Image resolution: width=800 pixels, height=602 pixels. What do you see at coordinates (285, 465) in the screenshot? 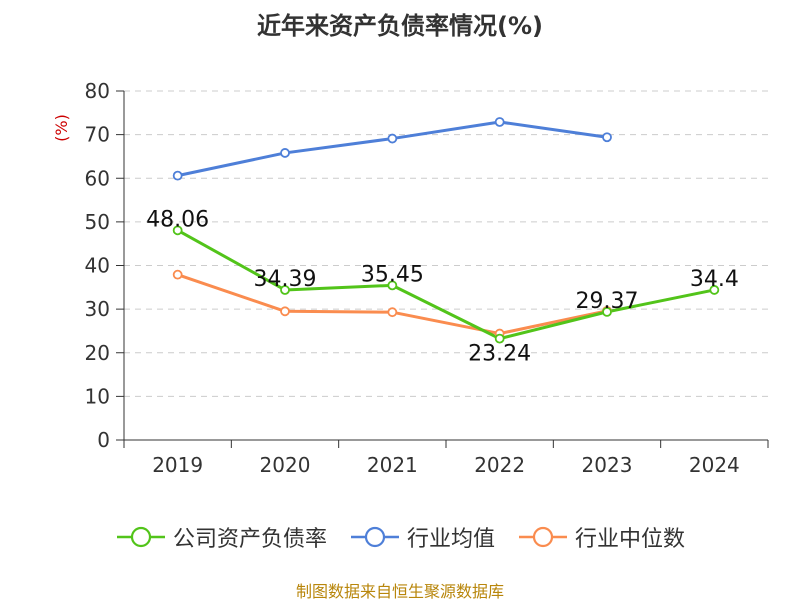
I see `x-tick-label: 2020` at bounding box center [285, 465].